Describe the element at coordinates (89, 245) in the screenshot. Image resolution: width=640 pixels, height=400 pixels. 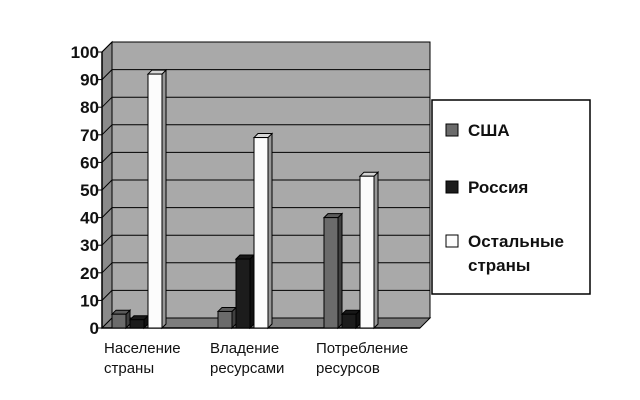
I see `y-tick-label: 30` at that location.